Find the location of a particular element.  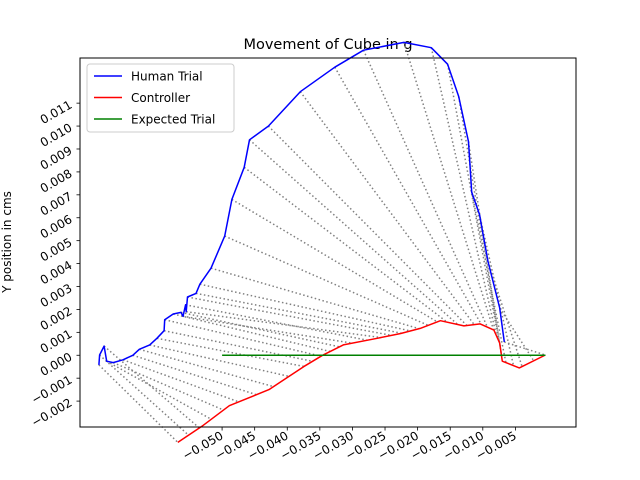

legend-label: Human Trial is located at coordinates (167, 77).